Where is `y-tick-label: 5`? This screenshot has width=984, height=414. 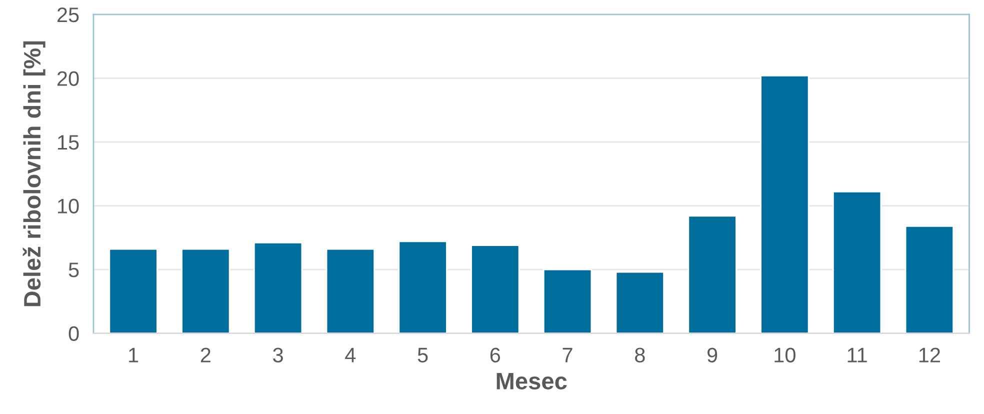 y-tick-label: 5 is located at coordinates (73, 270).